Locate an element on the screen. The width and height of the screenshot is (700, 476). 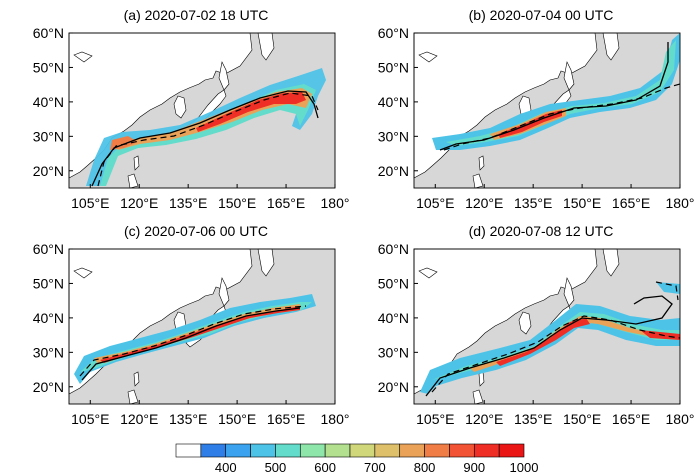
panel-a: (a) 2020-07-02 18 UTC is located at coordinates (202, 98).